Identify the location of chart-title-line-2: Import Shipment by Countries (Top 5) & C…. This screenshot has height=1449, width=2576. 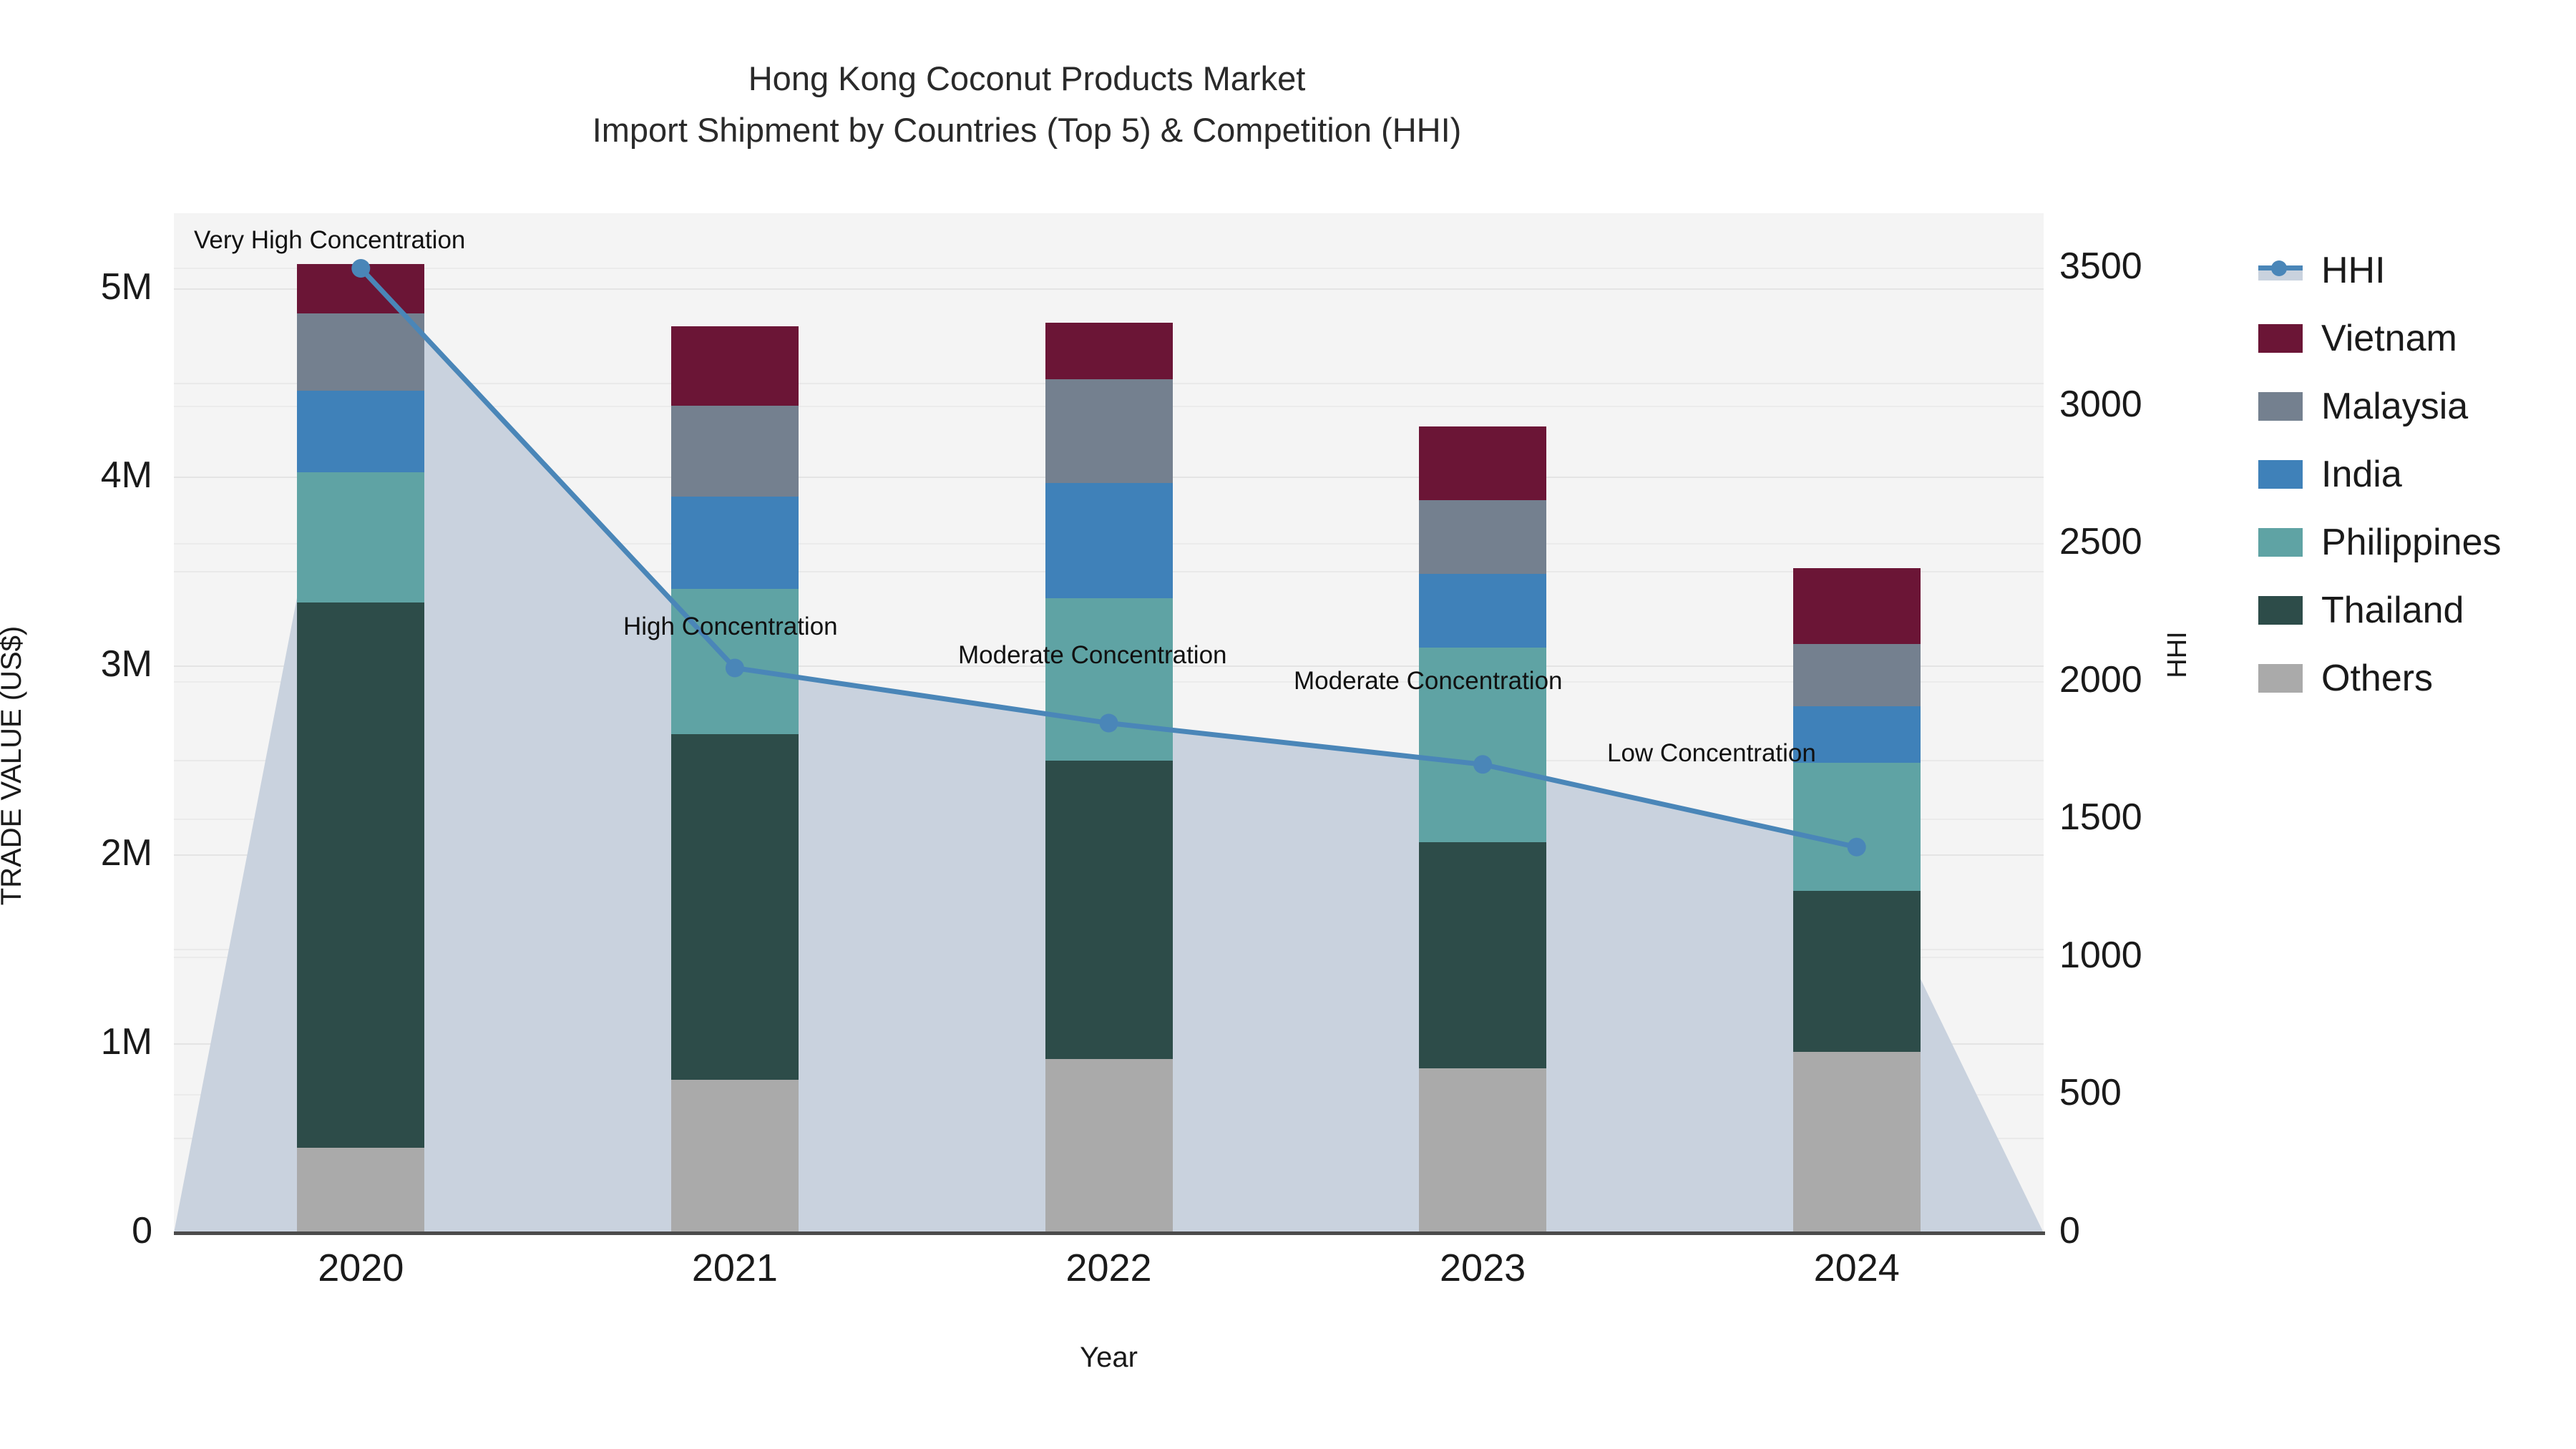
(1027, 130).